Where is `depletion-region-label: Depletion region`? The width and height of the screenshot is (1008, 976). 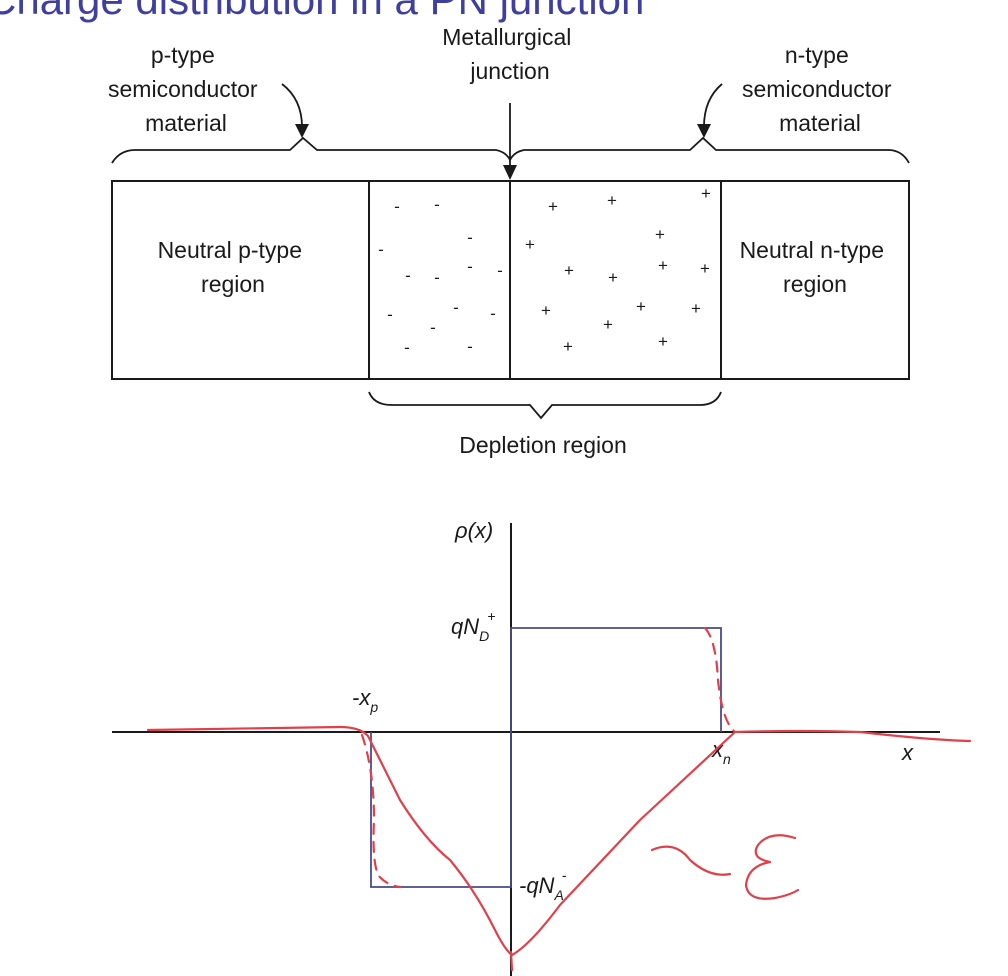 depletion-region-label: Depletion region is located at coordinates (543, 445).